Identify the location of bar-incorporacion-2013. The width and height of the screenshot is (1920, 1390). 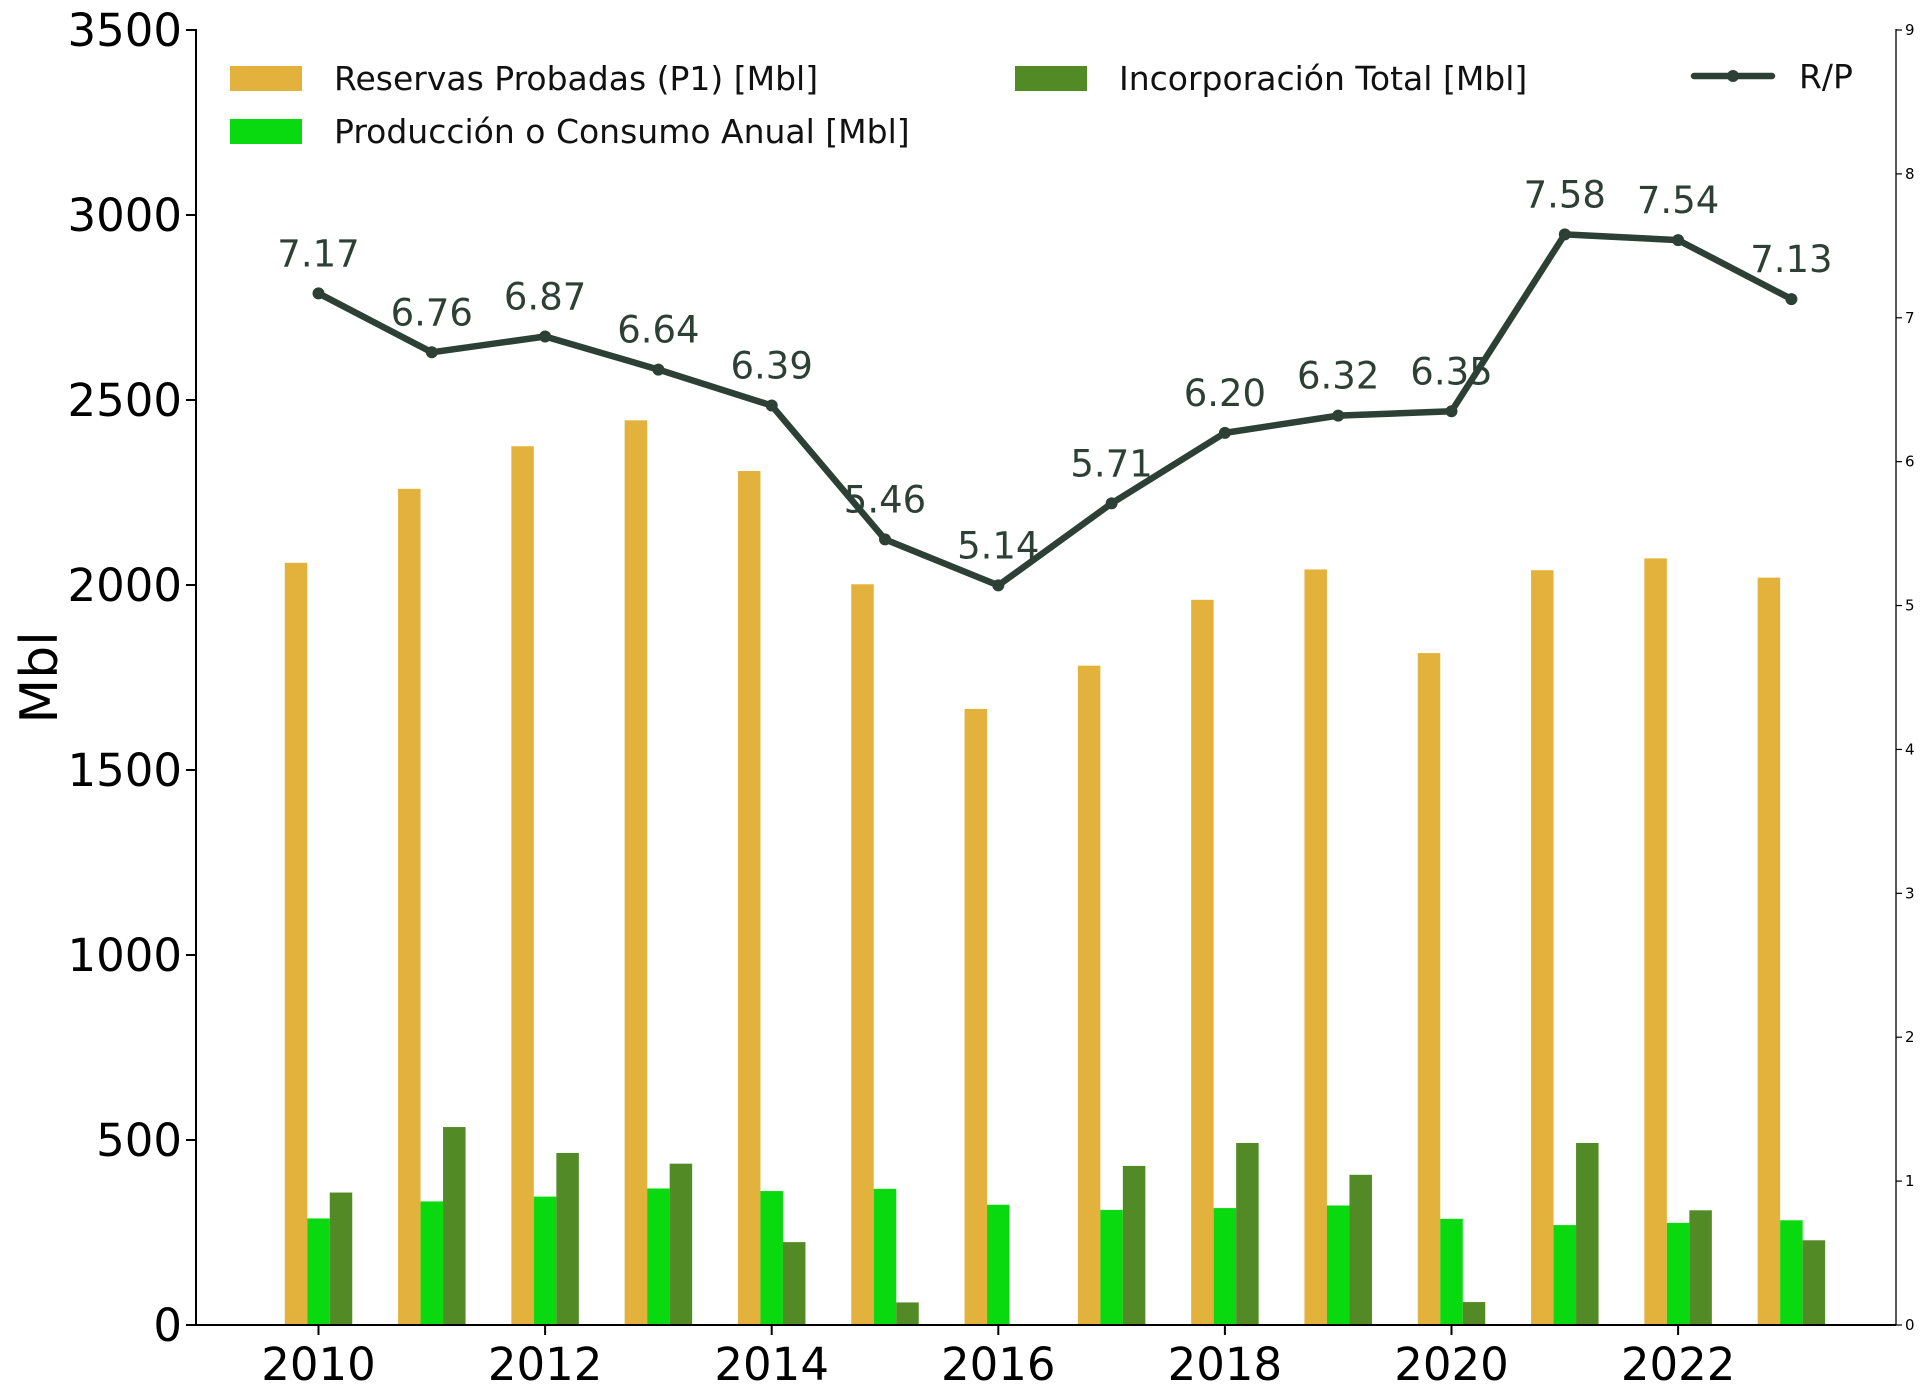
(681, 1244).